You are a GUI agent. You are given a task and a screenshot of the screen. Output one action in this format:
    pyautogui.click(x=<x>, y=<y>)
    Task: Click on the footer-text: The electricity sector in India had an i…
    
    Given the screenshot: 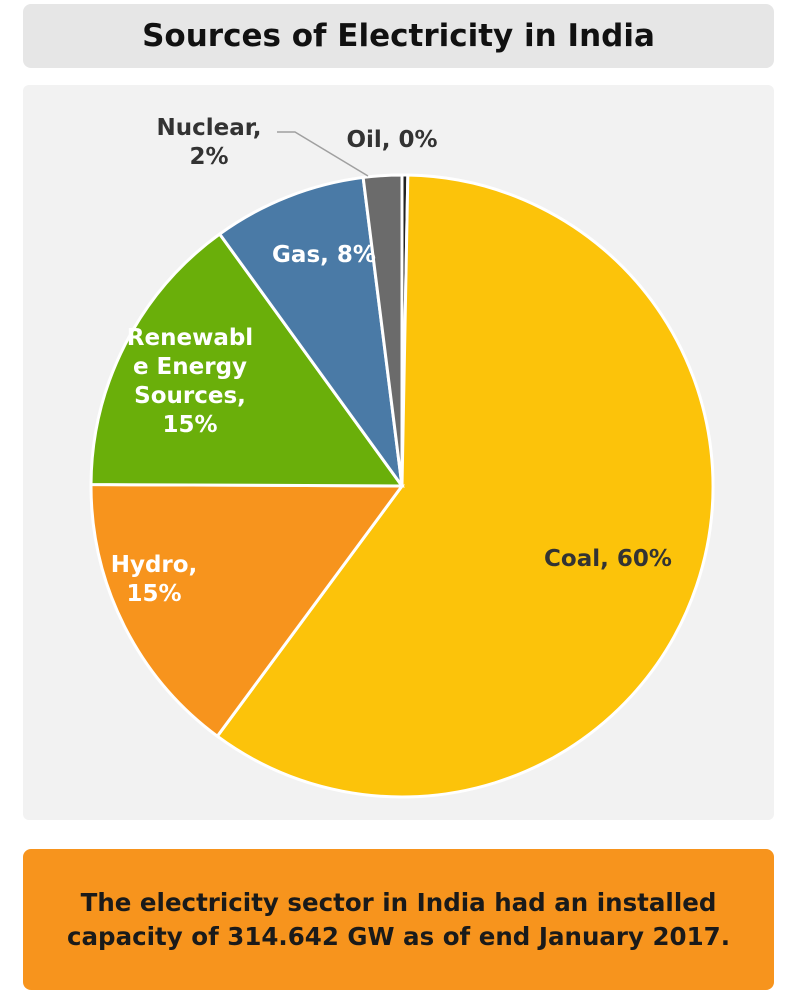 What is the action you would take?
    pyautogui.click(x=398, y=919)
    